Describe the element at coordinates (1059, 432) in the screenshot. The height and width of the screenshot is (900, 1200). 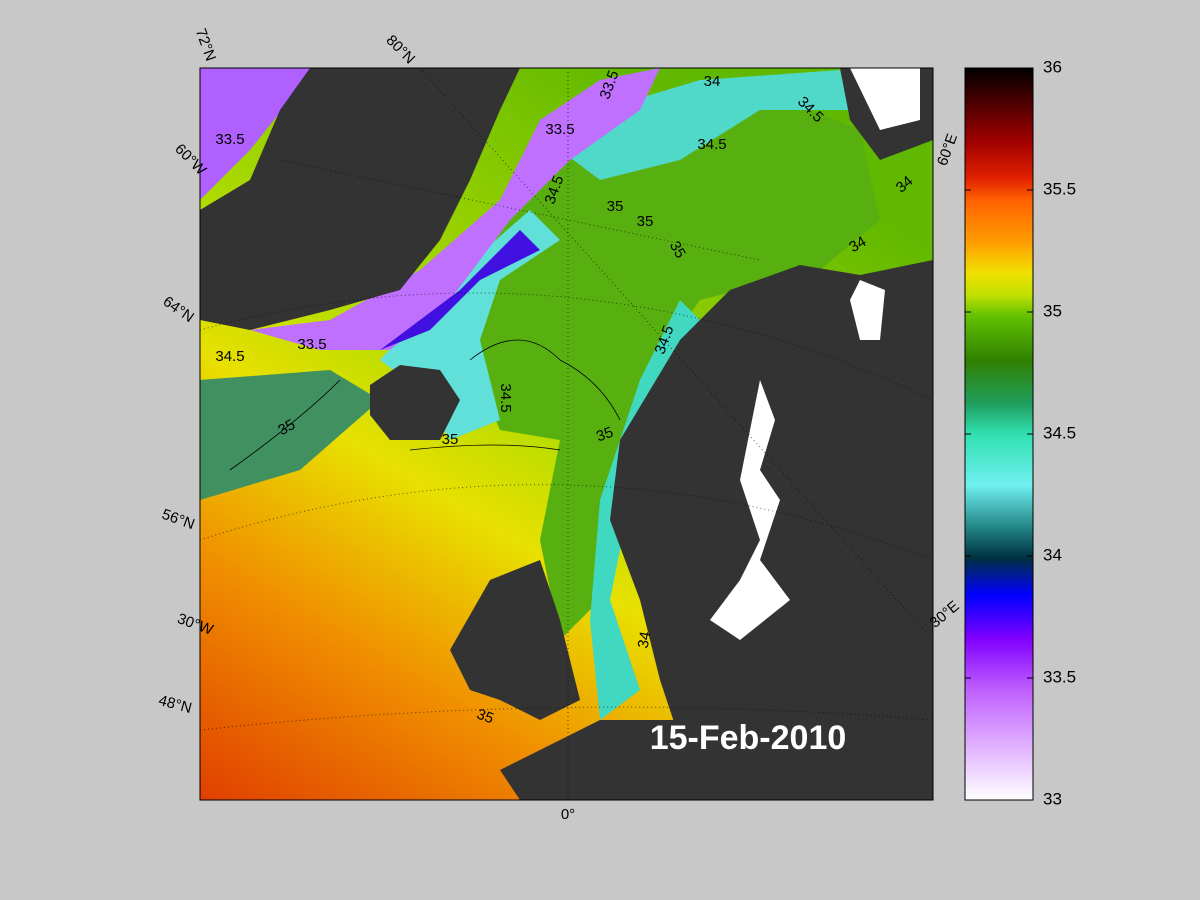
I see `colorbar-tick-label: 34.5` at that location.